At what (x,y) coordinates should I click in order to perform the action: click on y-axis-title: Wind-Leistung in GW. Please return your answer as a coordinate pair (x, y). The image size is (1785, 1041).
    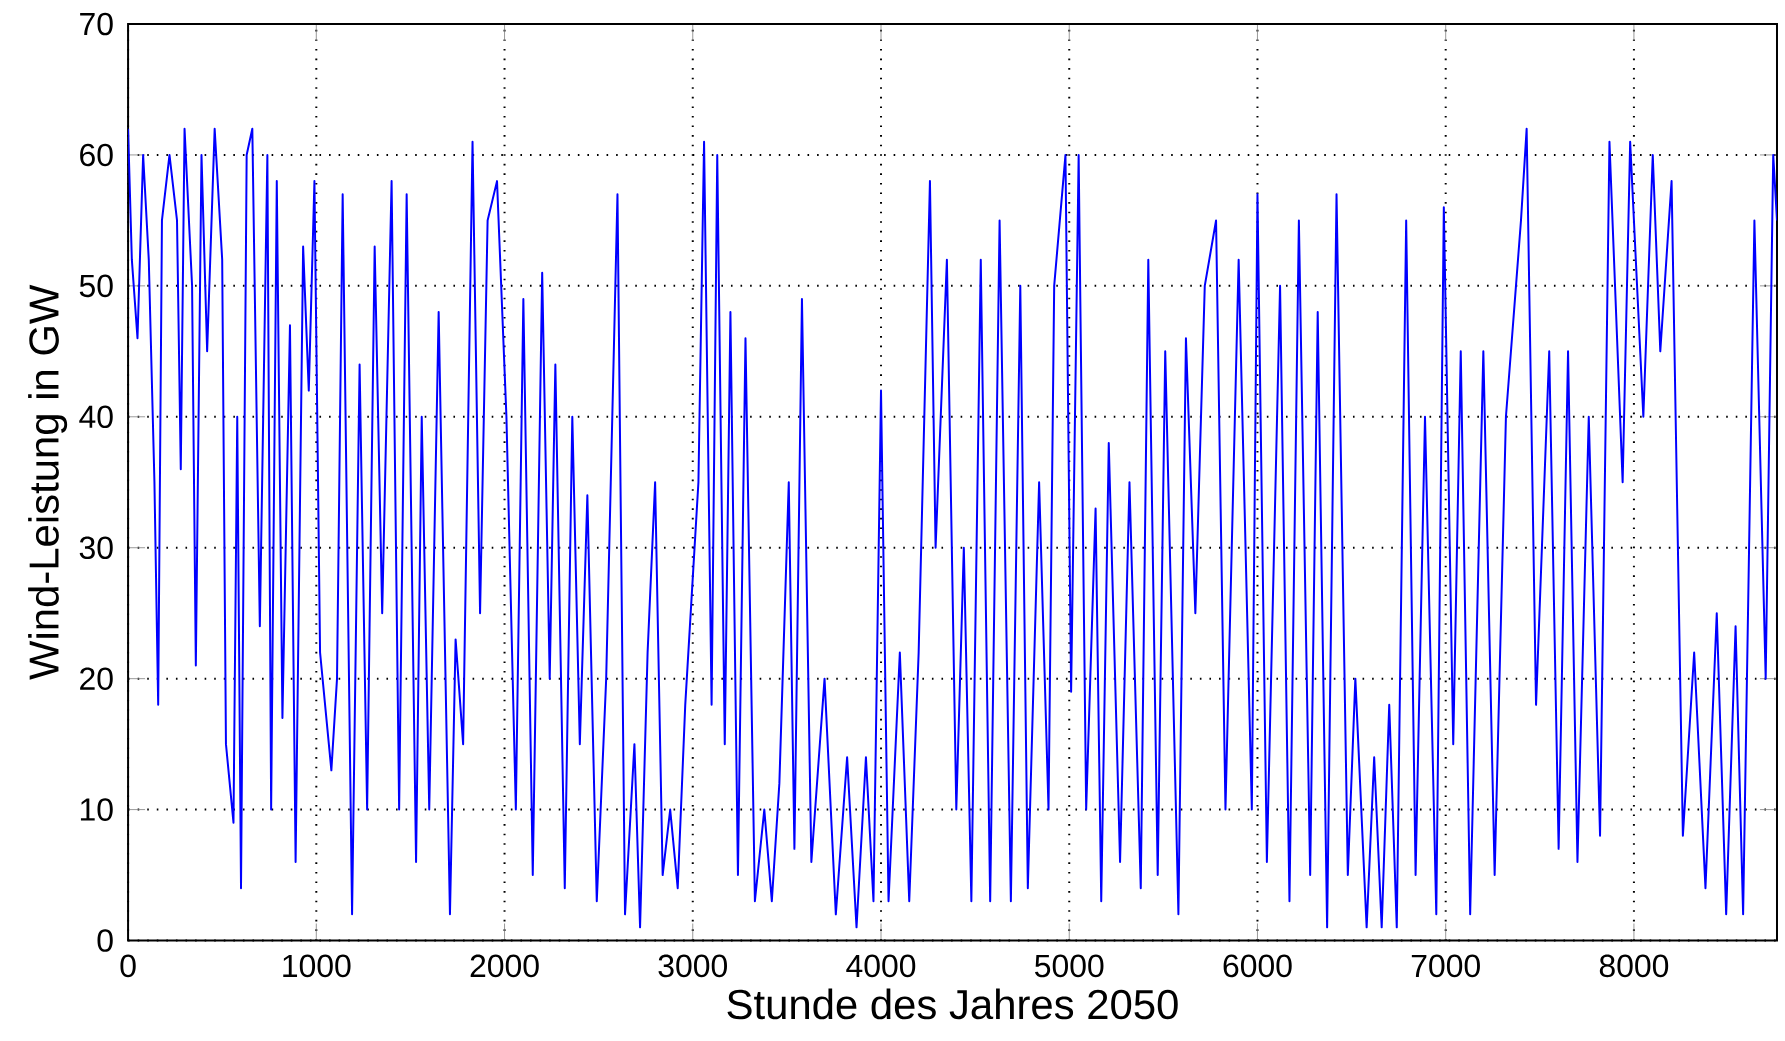
    Looking at the image, I should click on (48, 482).